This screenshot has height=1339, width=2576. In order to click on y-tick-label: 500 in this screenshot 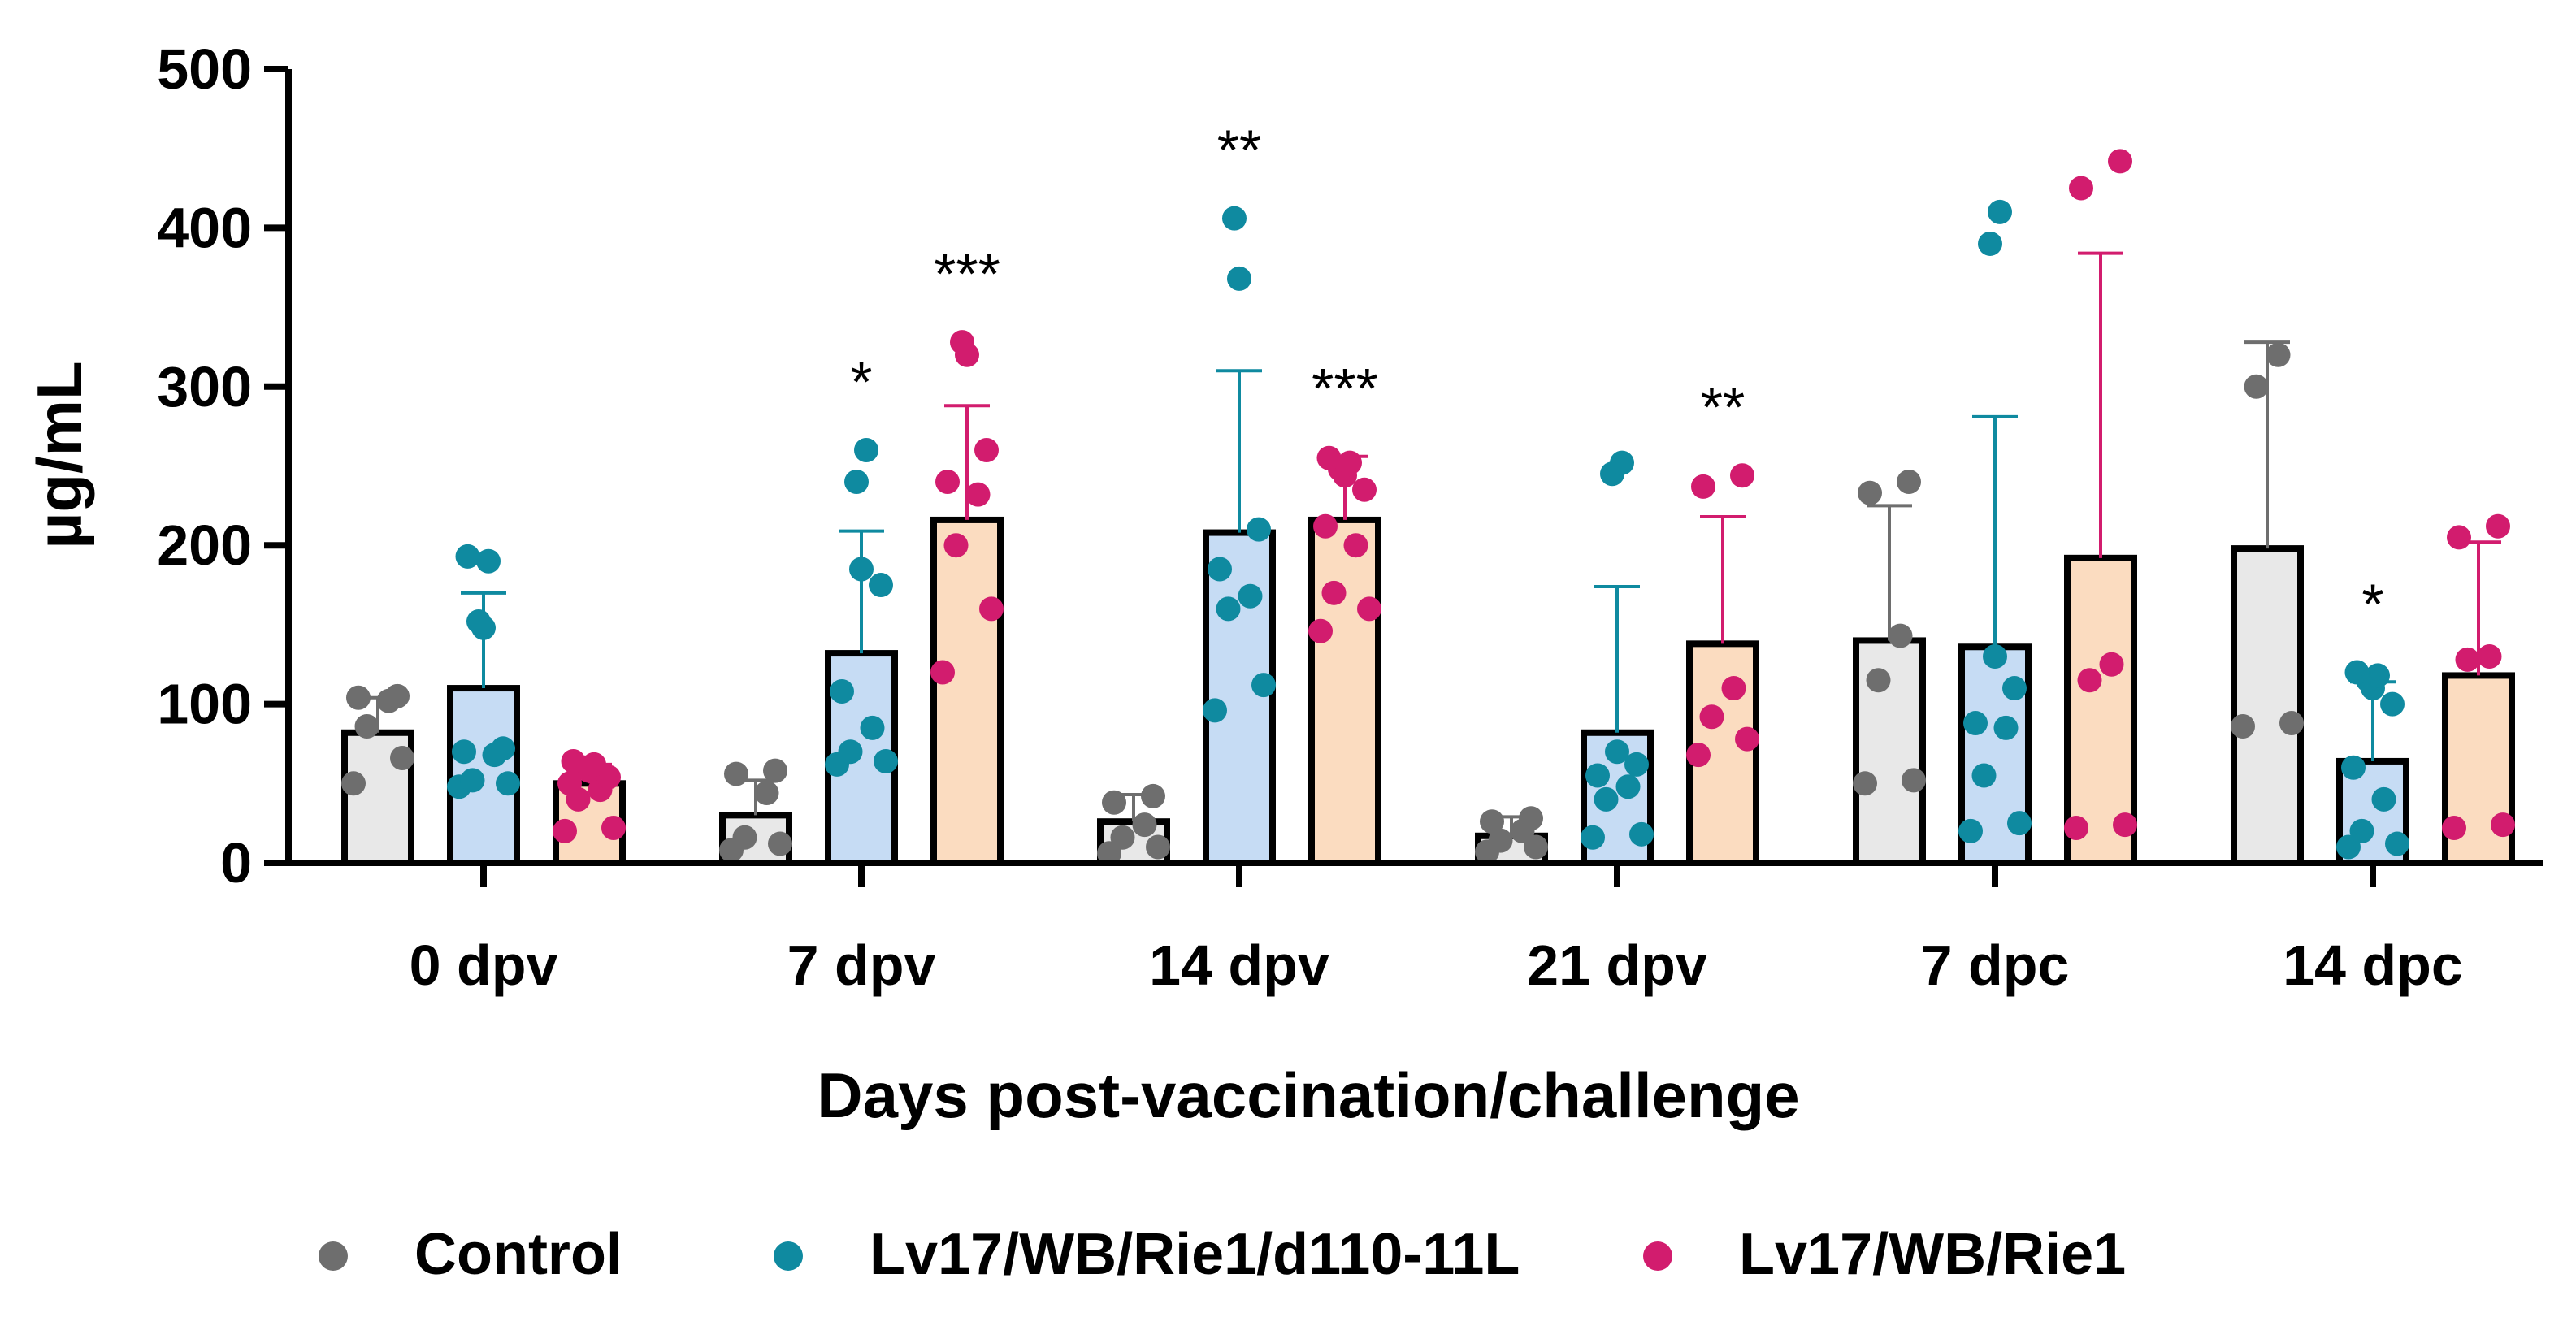, I will do `click(204, 69)`.